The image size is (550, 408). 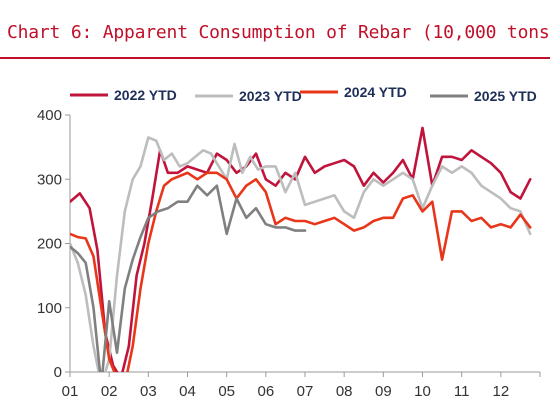 What do you see at coordinates (505, 96) in the screenshot?
I see `legend-label: 2025 YTD` at bounding box center [505, 96].